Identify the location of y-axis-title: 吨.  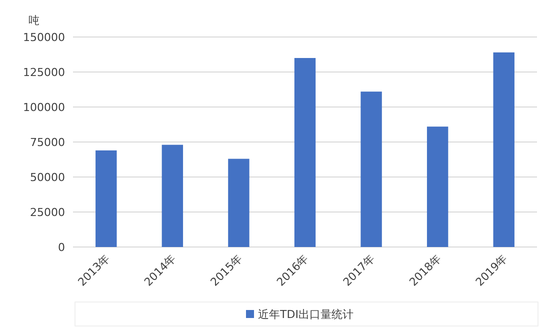
(34, 20).